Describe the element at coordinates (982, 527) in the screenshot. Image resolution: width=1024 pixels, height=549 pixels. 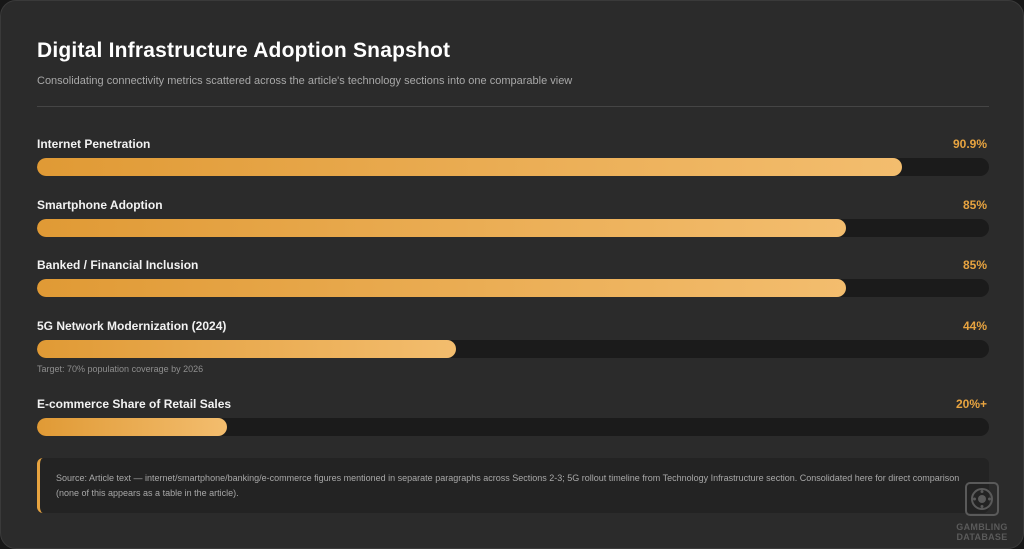
I see `watermark-line-1: GAMBLING` at that location.